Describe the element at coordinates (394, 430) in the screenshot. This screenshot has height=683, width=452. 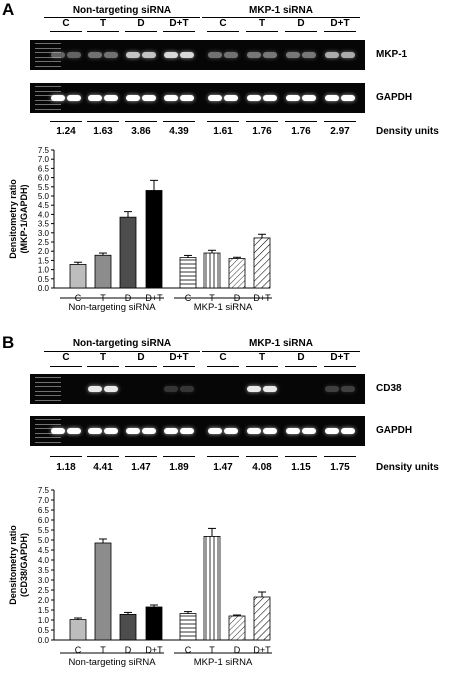
I see `gel-label: GAPDH` at that location.